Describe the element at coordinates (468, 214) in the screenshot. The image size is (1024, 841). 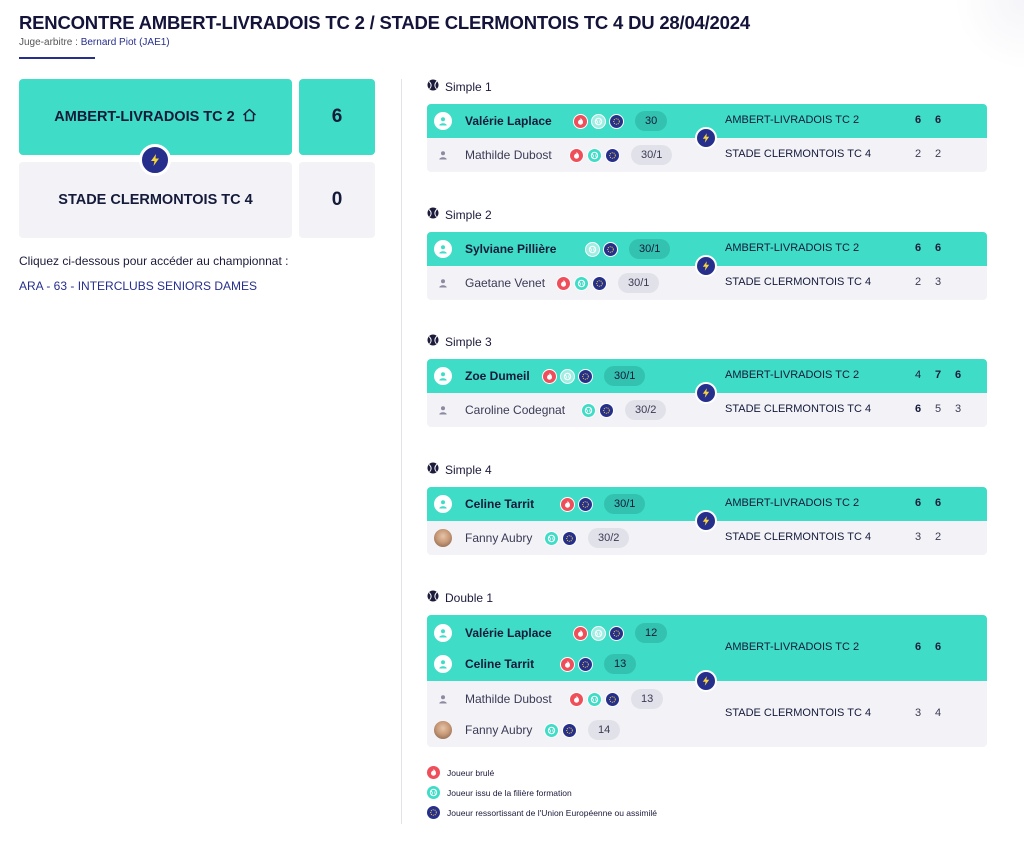
I see `match-label-text: Simple 2` at that location.